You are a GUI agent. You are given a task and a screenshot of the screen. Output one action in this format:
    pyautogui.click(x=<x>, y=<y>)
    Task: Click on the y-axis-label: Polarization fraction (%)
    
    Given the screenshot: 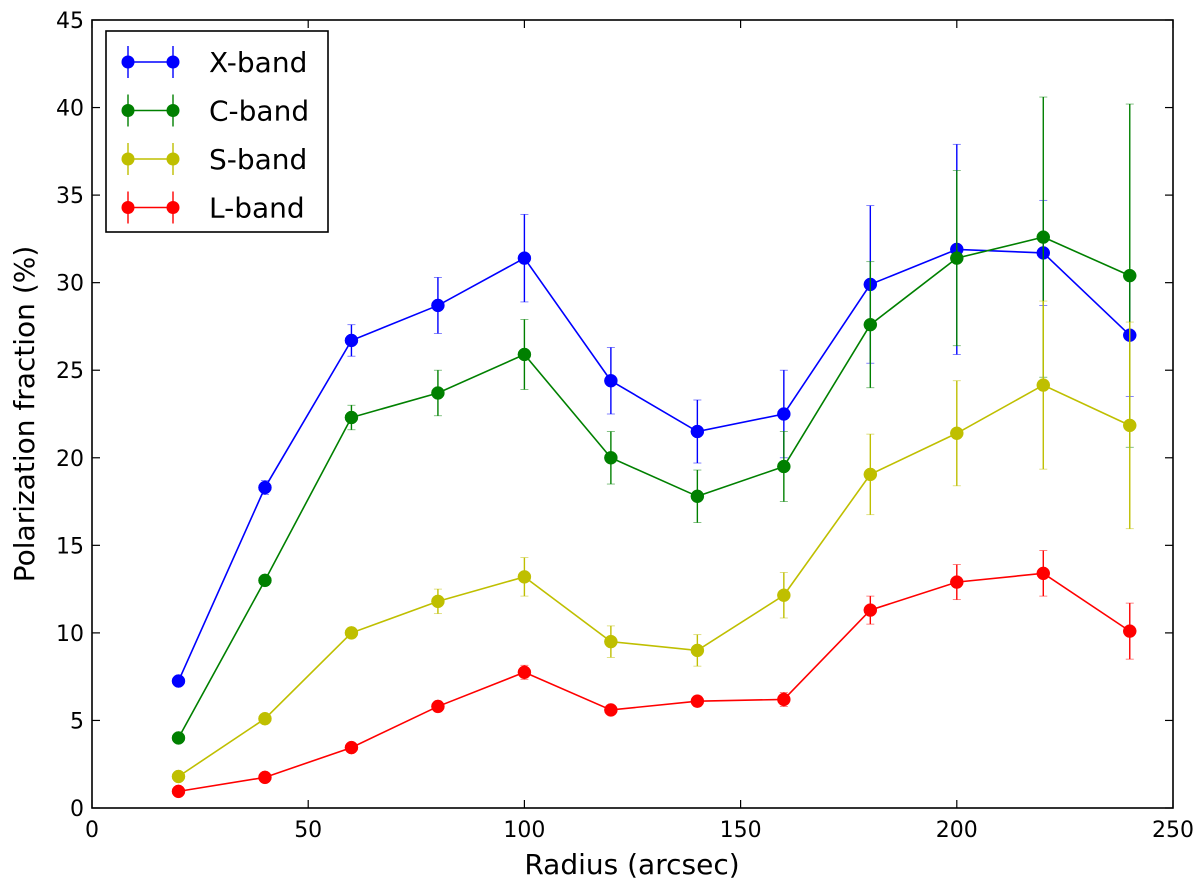 What is the action you would take?
    pyautogui.click(x=24, y=414)
    